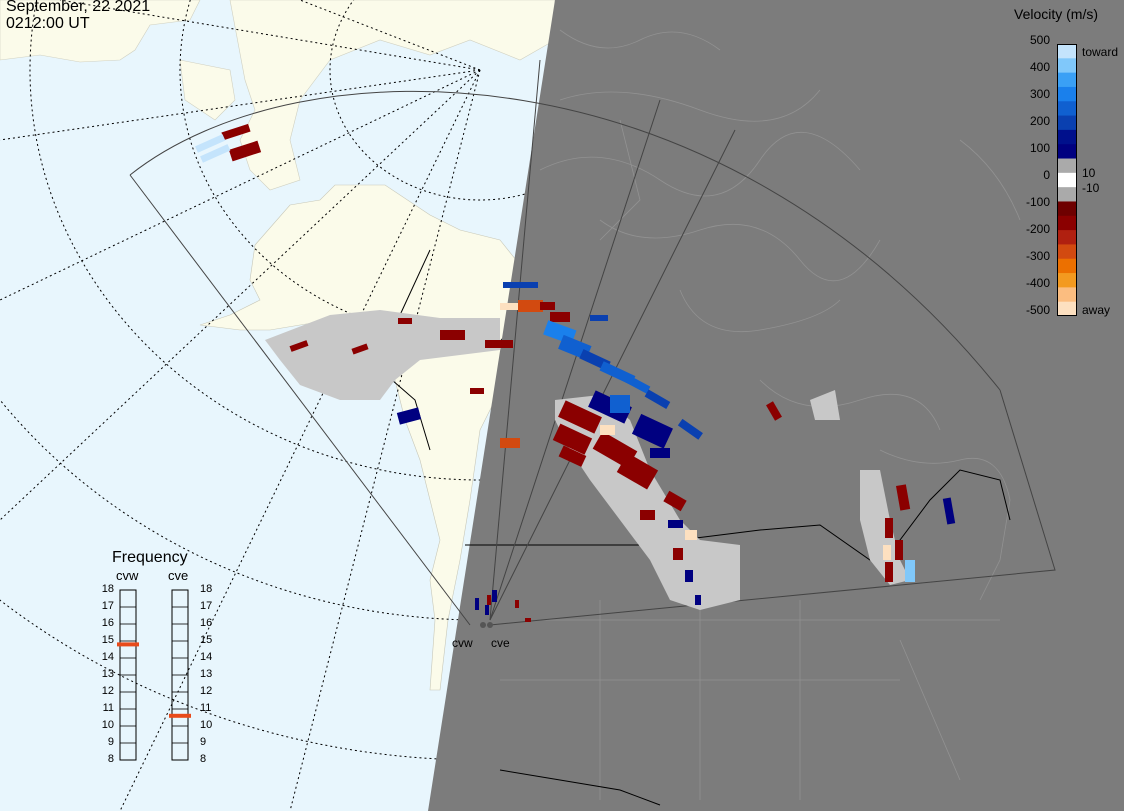  Describe the element at coordinates (110, 742) in the screenshot. I see `frequency-label-cvw: 9` at that location.